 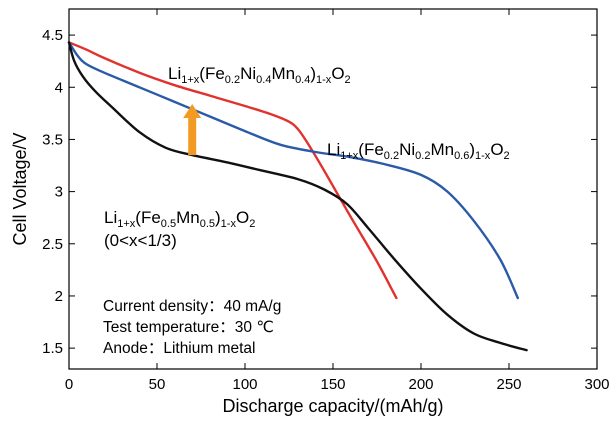 I want to click on x-axis-tick-labels: 0 50 100 150 200 250 300, so click(x=337, y=384).